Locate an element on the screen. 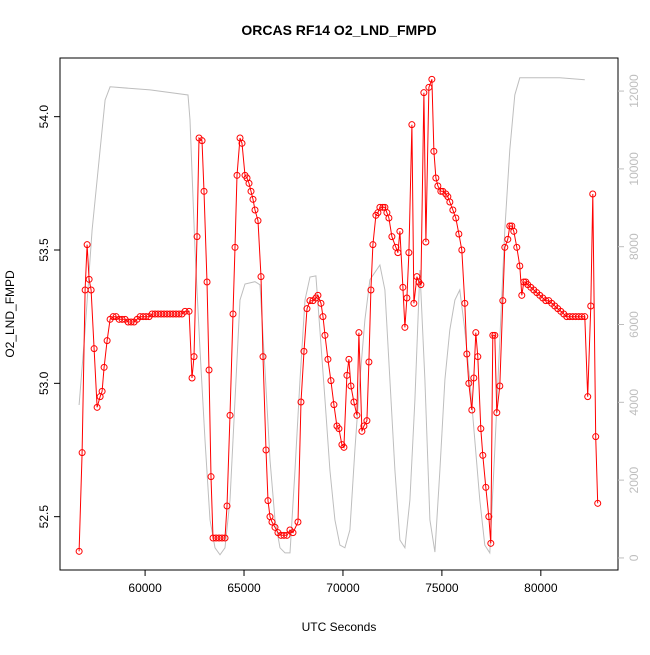 Image resolution: width=650 pixels, height=655 pixels. x-tick-label: 60000 is located at coordinates (145, 588).